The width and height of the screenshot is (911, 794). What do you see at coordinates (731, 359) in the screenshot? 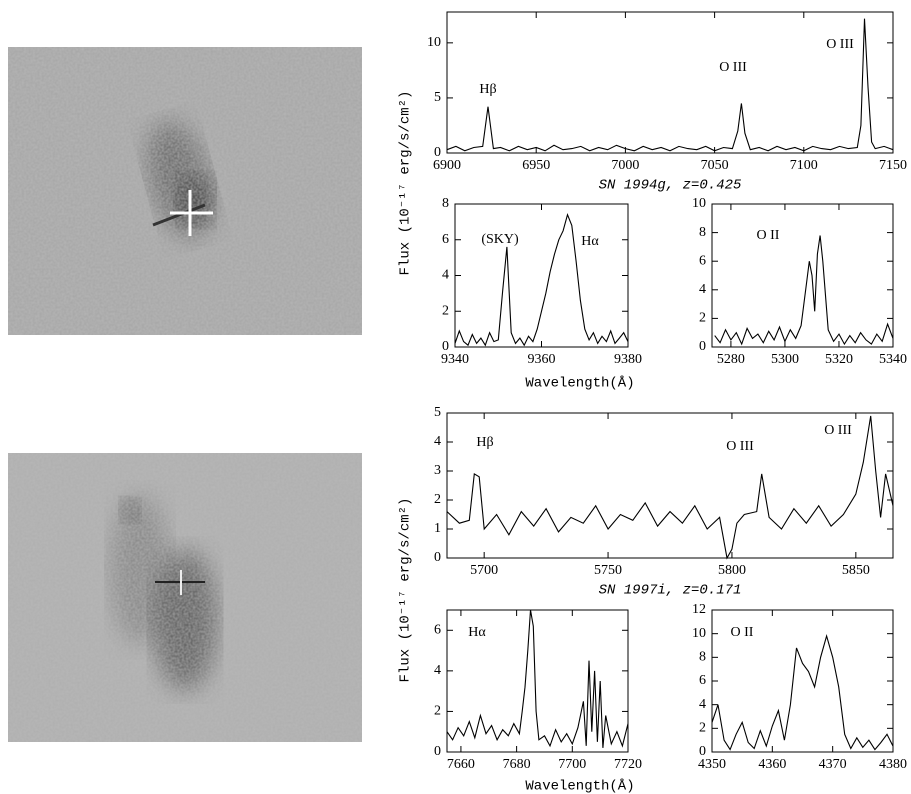
I see `x-tick-label: 5280` at bounding box center [731, 359].